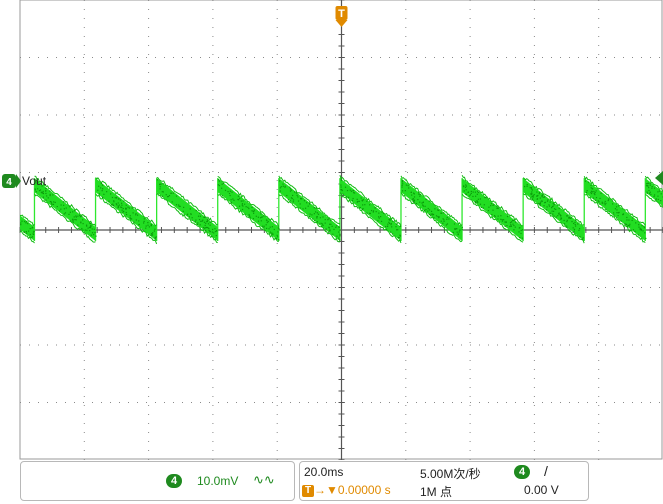  I want to click on ac-coupling-icon: ∿∿, so click(264, 479).